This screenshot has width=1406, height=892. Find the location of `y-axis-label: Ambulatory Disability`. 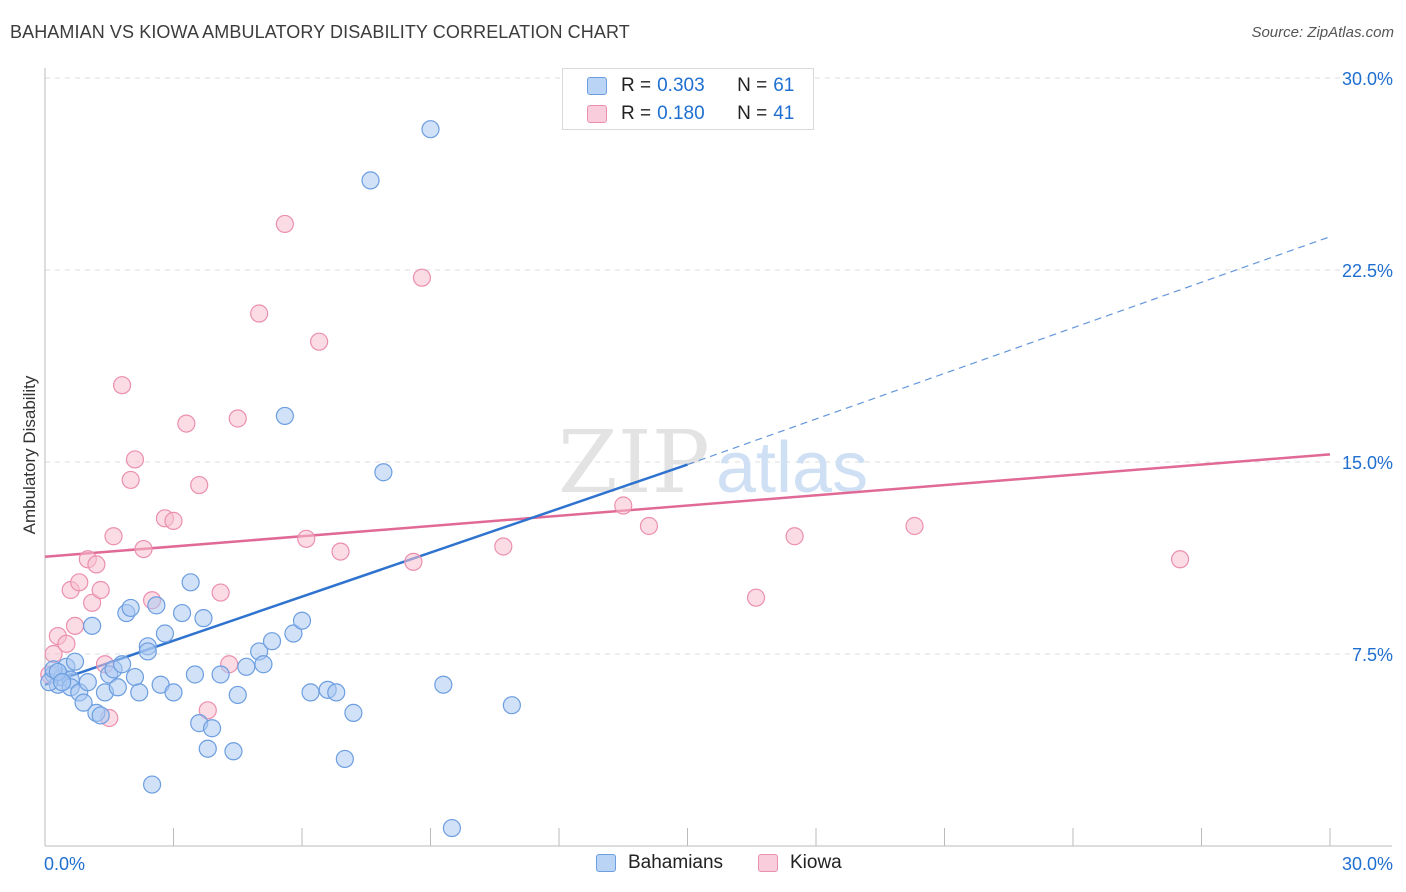

y-axis-label: Ambulatory Disability is located at coordinates (29, 454).